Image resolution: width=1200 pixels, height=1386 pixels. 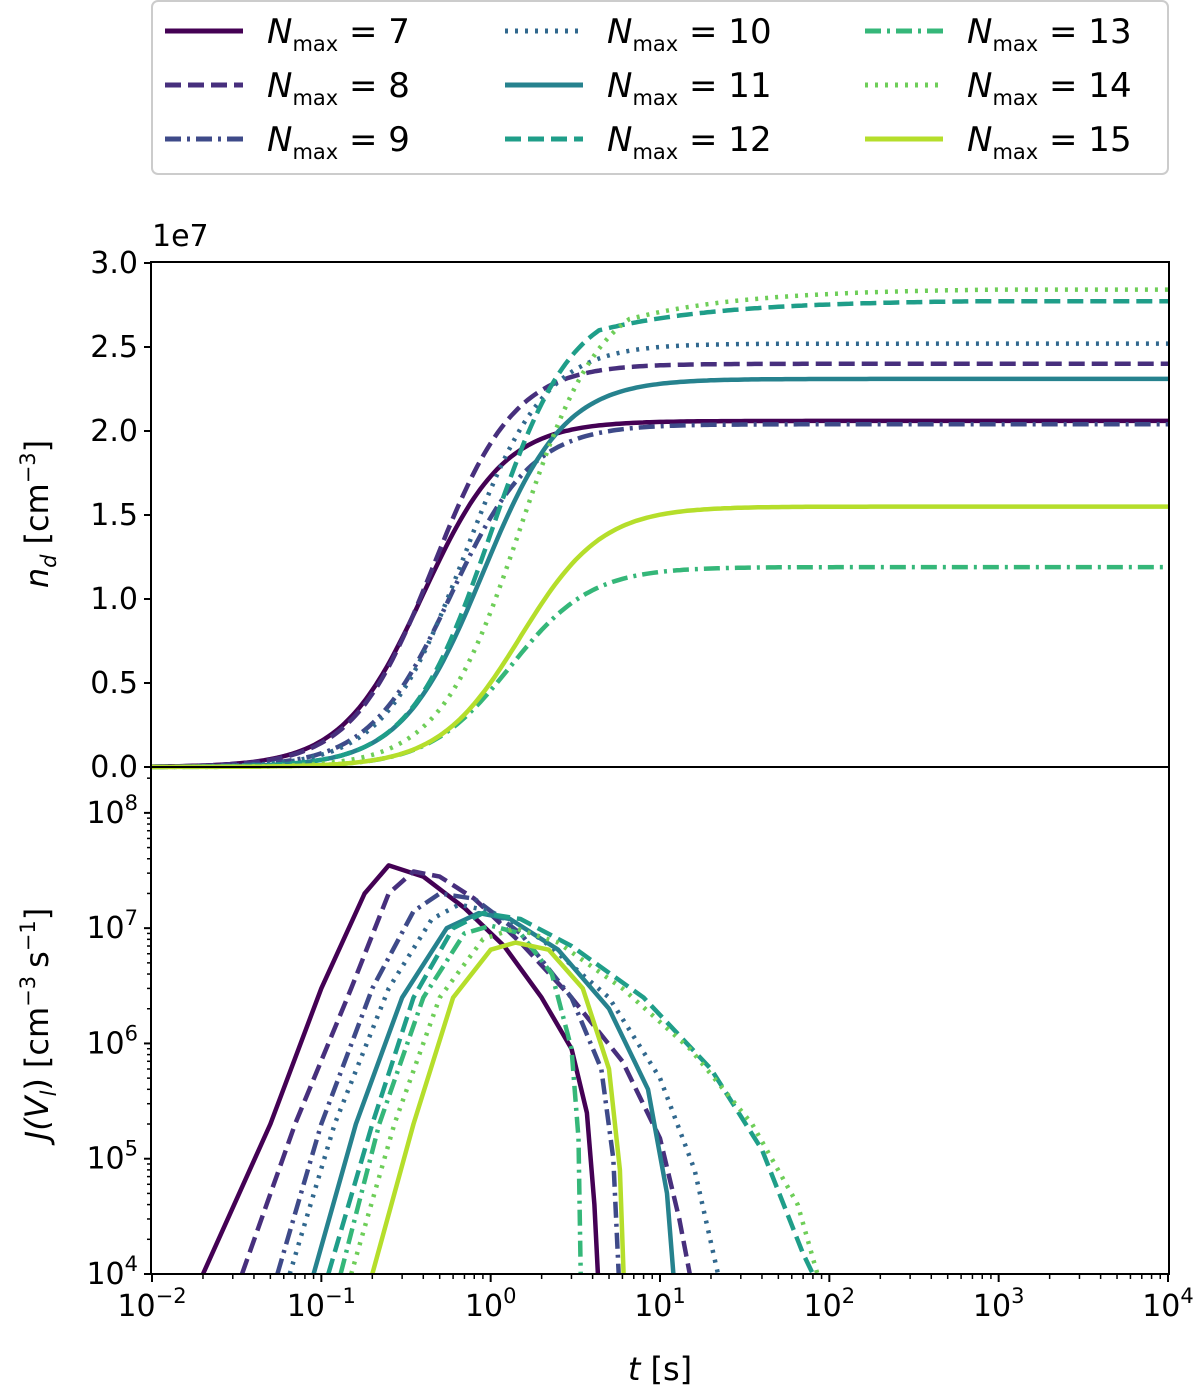 What do you see at coordinates (491, 1304) in the screenshot?
I see `x-tick-label: 10⁰` at bounding box center [491, 1304].